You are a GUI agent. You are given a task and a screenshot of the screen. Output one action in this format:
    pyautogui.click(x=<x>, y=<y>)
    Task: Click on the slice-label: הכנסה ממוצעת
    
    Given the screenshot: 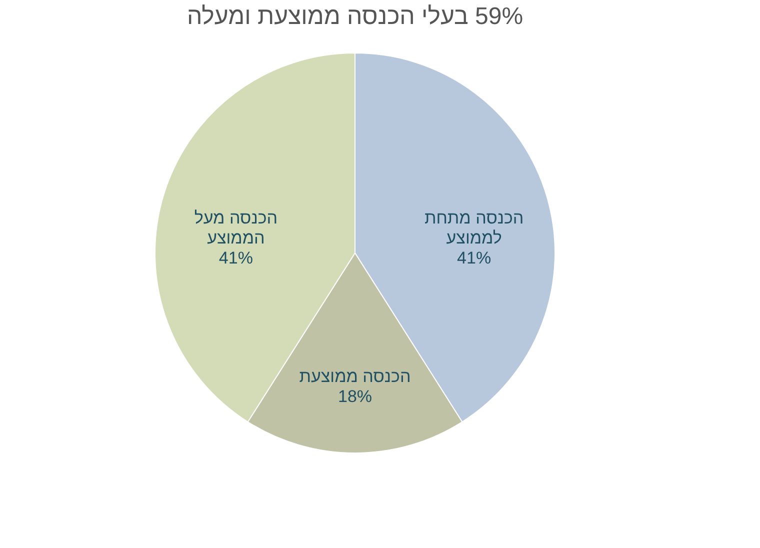 What is the action you would take?
    pyautogui.click(x=355, y=376)
    